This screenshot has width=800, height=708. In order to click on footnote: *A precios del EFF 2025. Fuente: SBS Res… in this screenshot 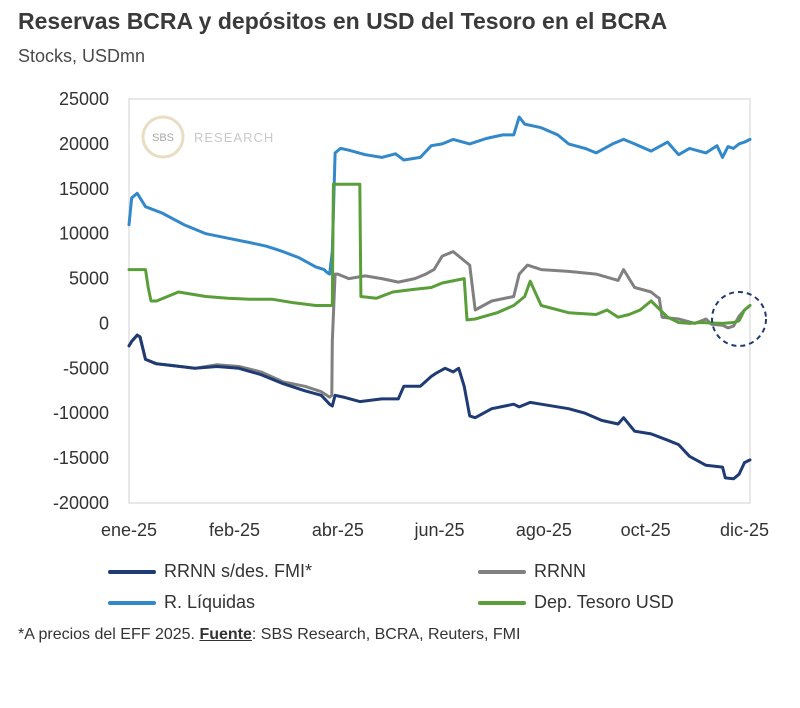, I will do `click(269, 635)`.